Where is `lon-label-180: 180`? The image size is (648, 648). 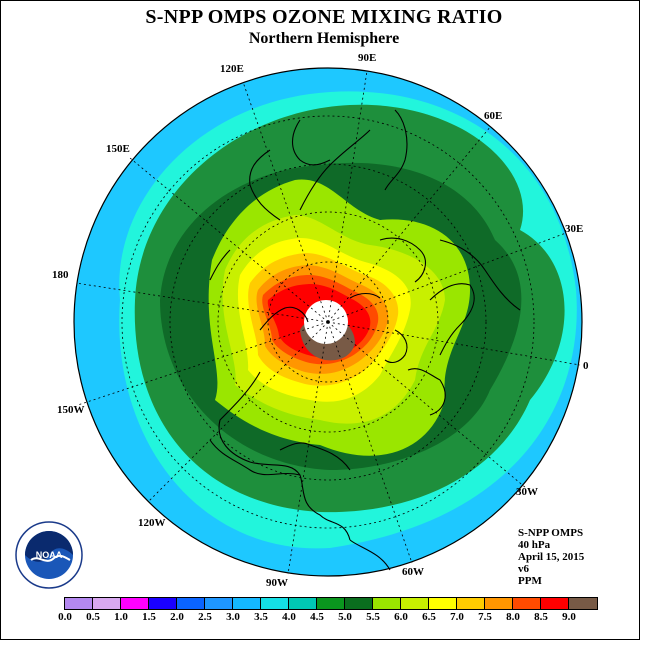
lon-label-180: 180 is located at coordinates (60, 275).